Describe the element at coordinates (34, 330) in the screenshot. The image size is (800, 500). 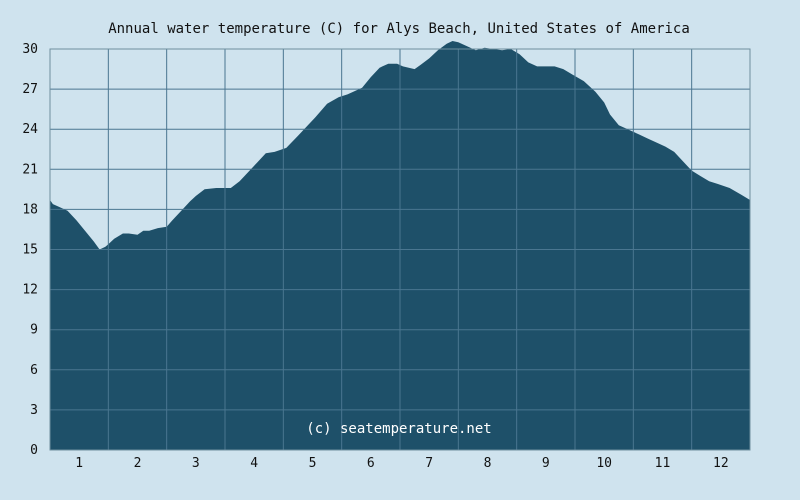
I see `y-tick-label: 9` at that location.